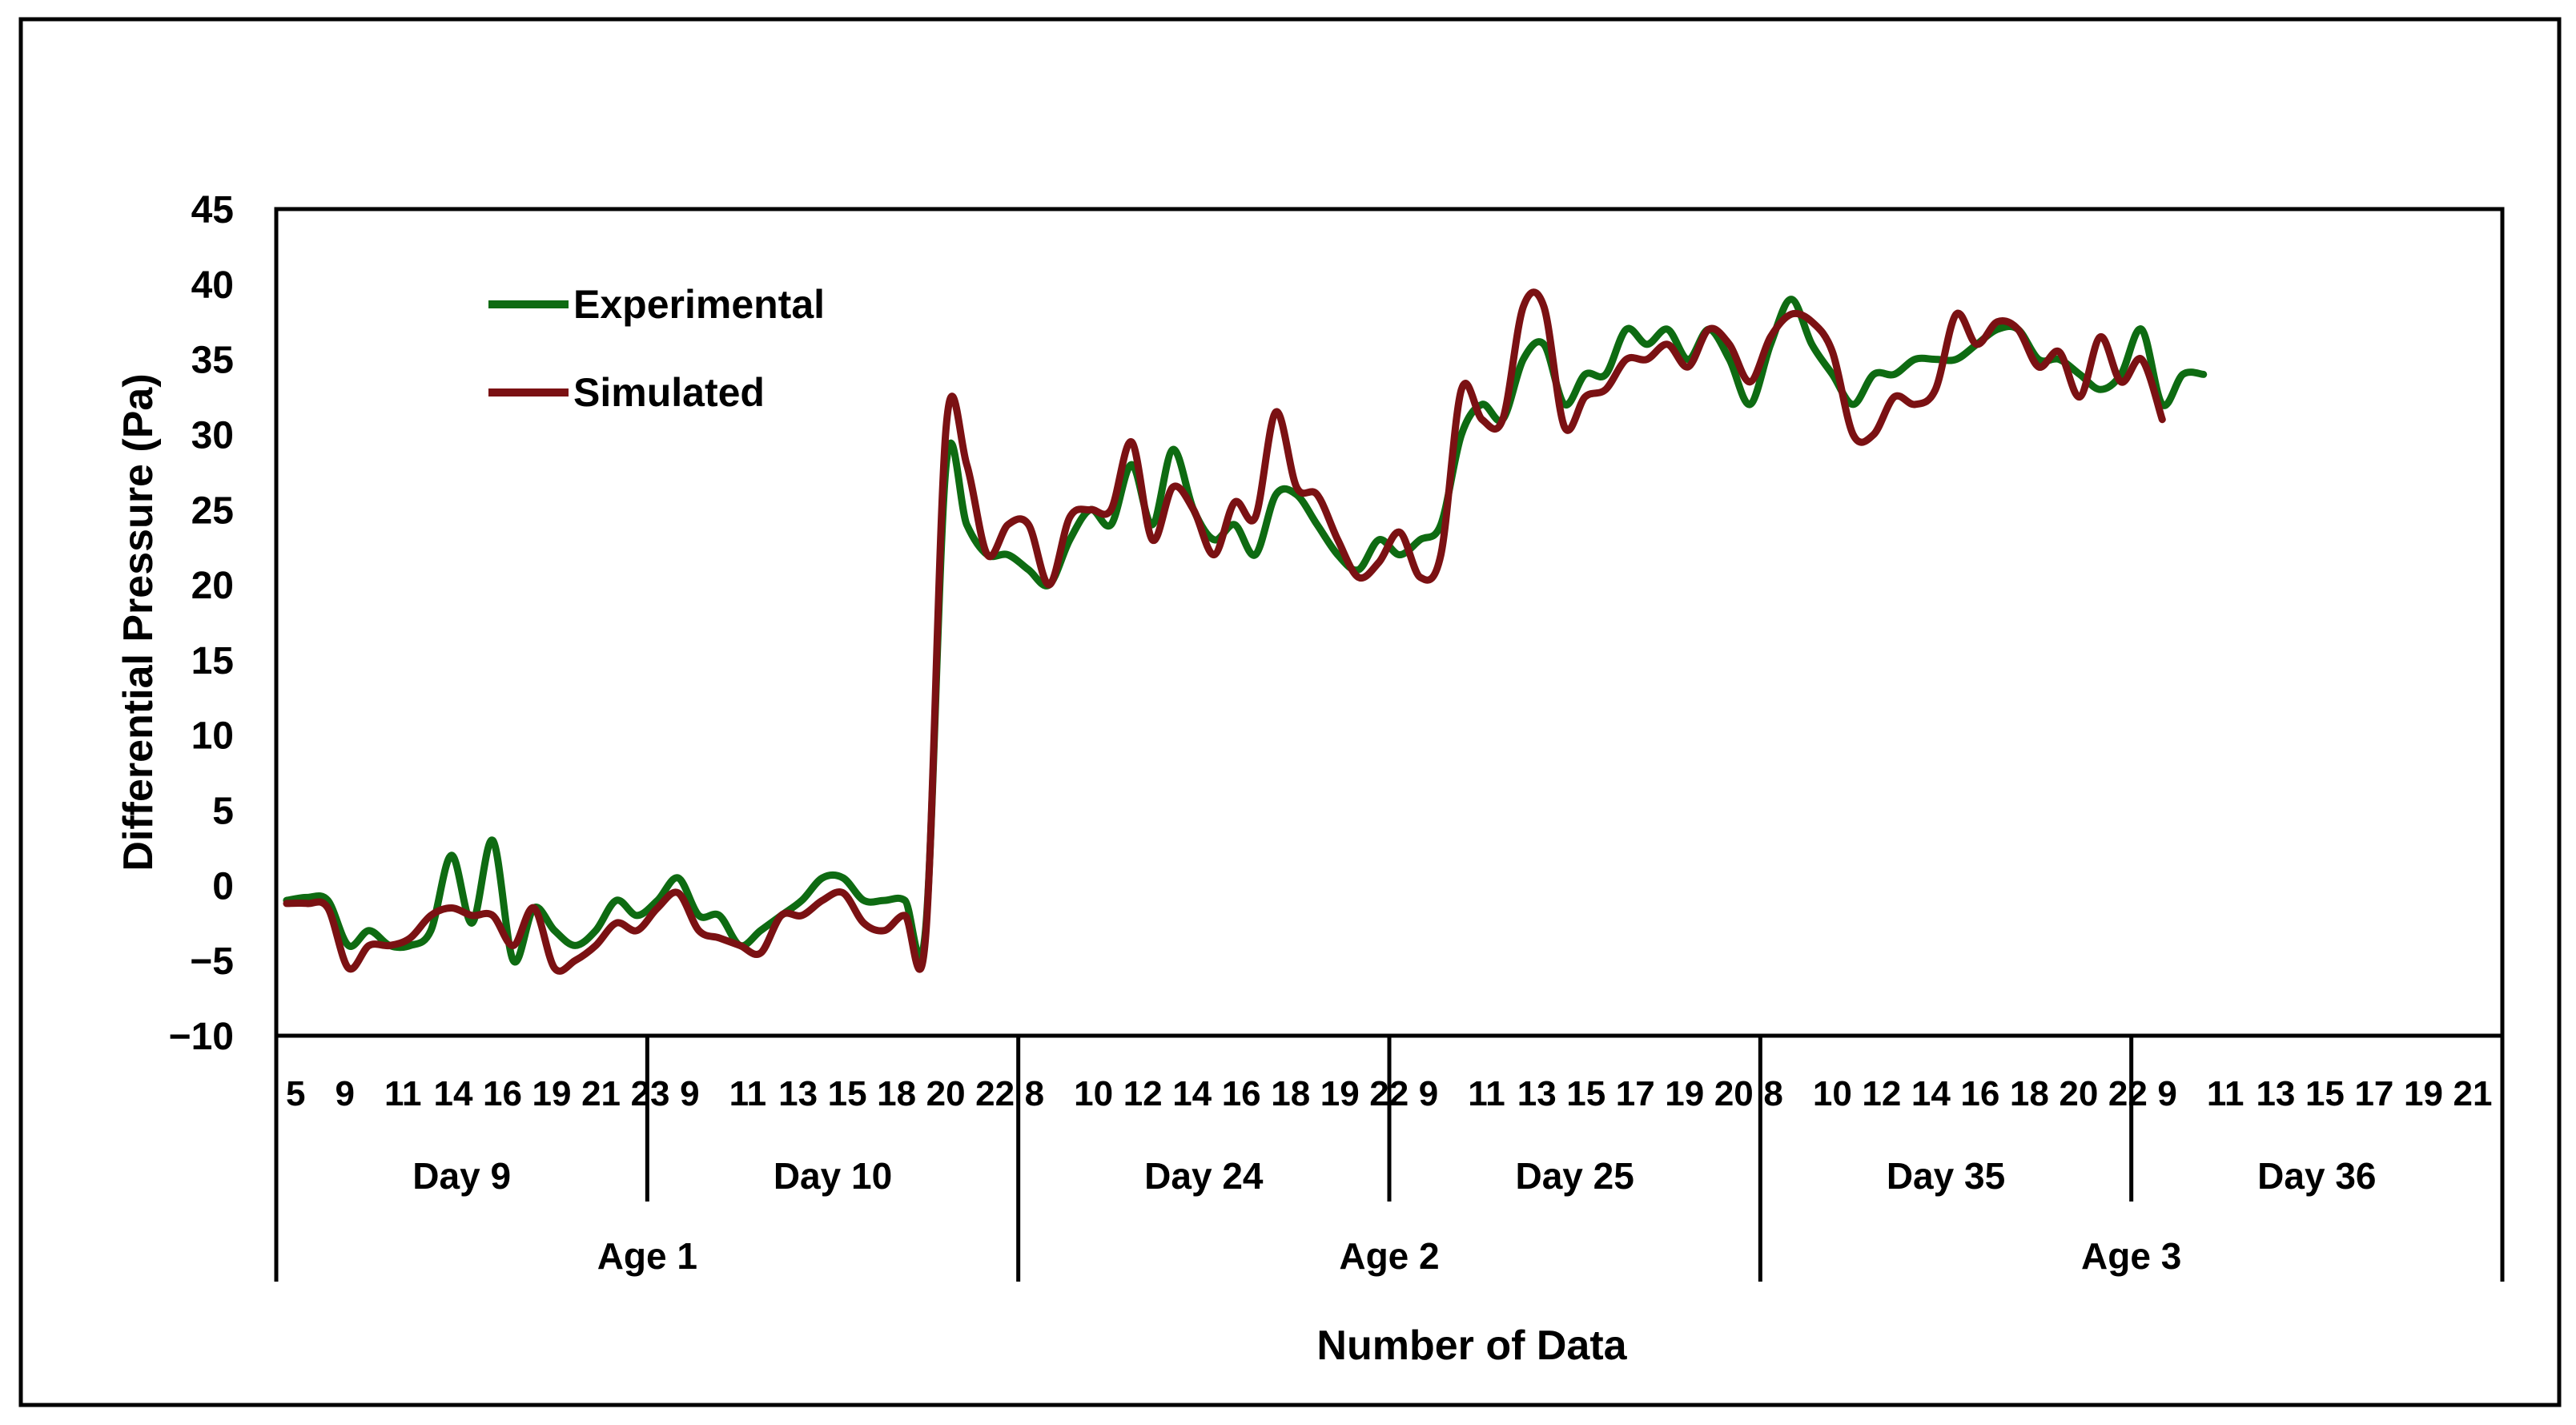 This screenshot has width=2576, height=1425. I want to click on y-tick-label: 40, so click(212, 285).